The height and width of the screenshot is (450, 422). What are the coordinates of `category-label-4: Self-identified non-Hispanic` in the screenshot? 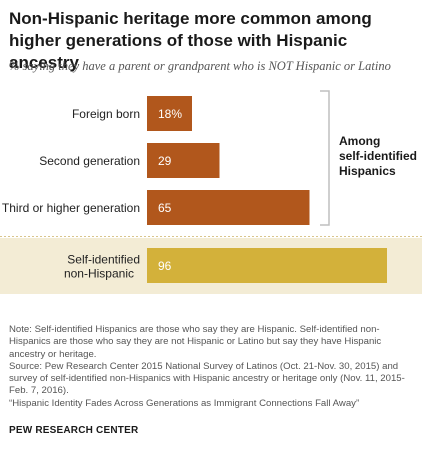 It's located at (102, 267).